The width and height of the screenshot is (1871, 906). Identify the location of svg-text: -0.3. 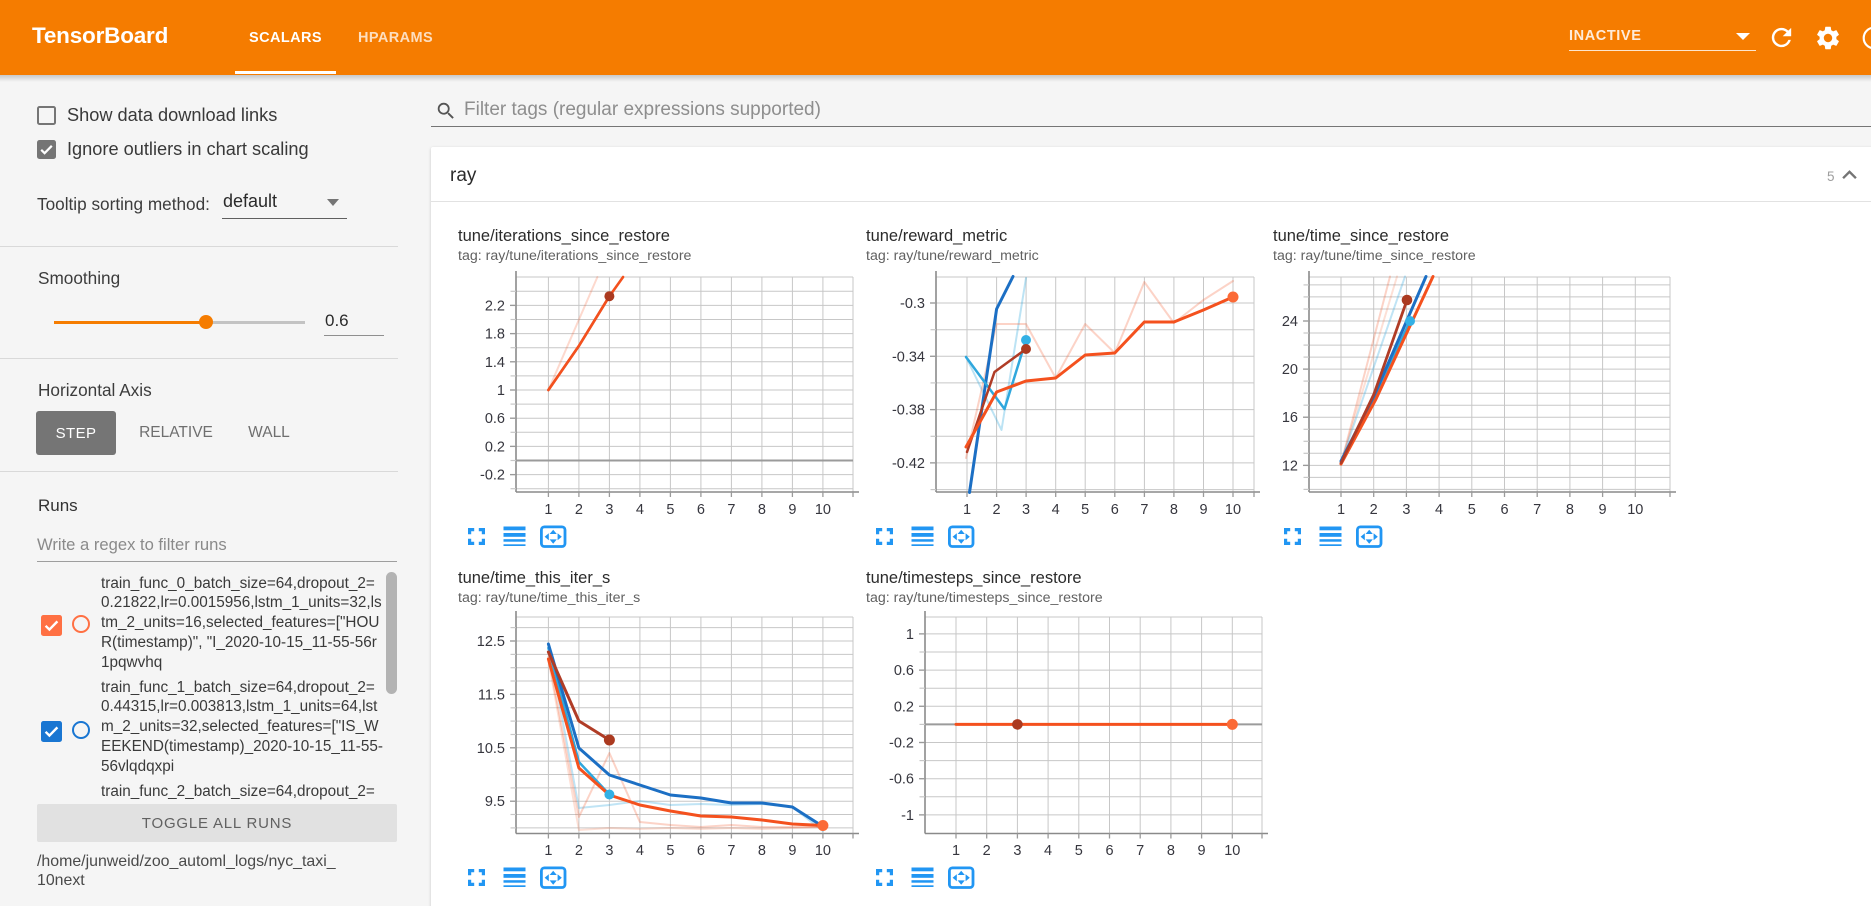
(912, 304).